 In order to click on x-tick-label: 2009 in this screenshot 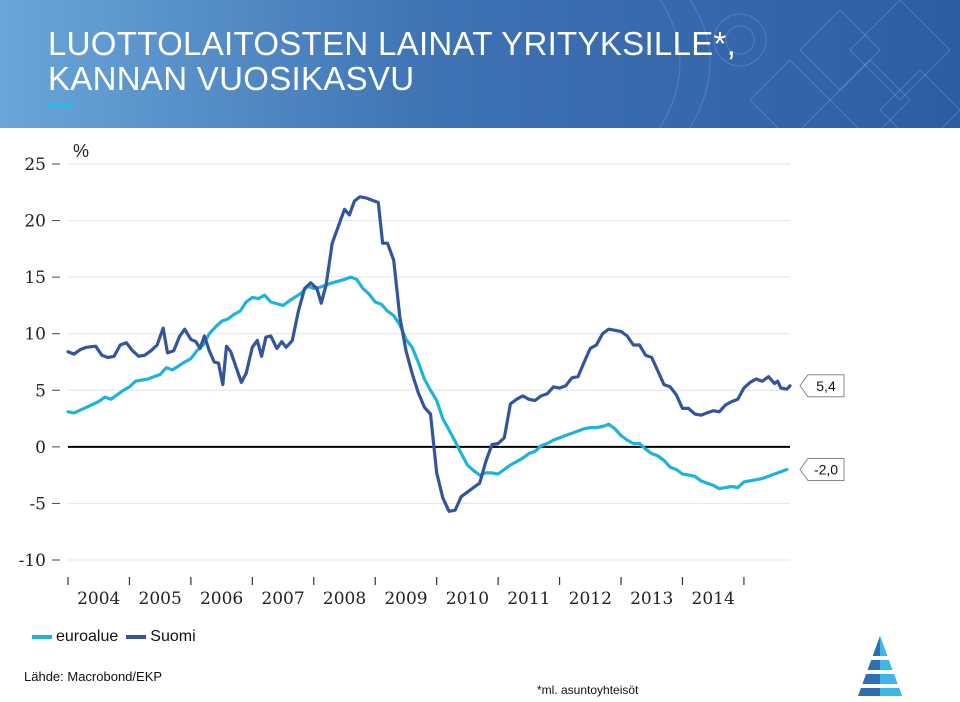, I will do `click(405, 599)`.